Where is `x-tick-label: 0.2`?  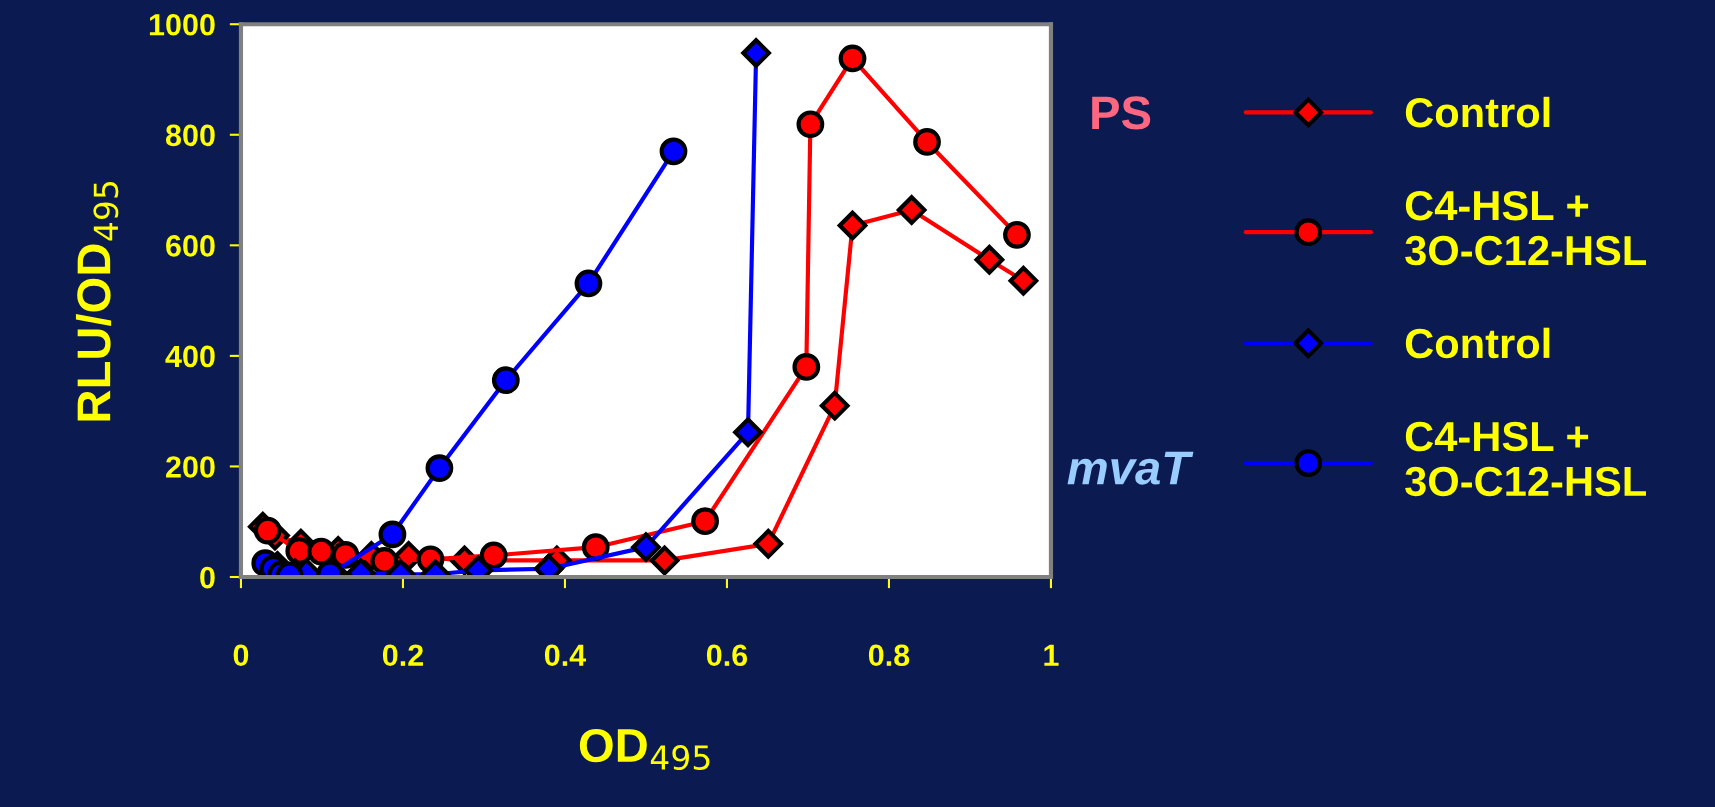 x-tick-label: 0.2 is located at coordinates (402, 655).